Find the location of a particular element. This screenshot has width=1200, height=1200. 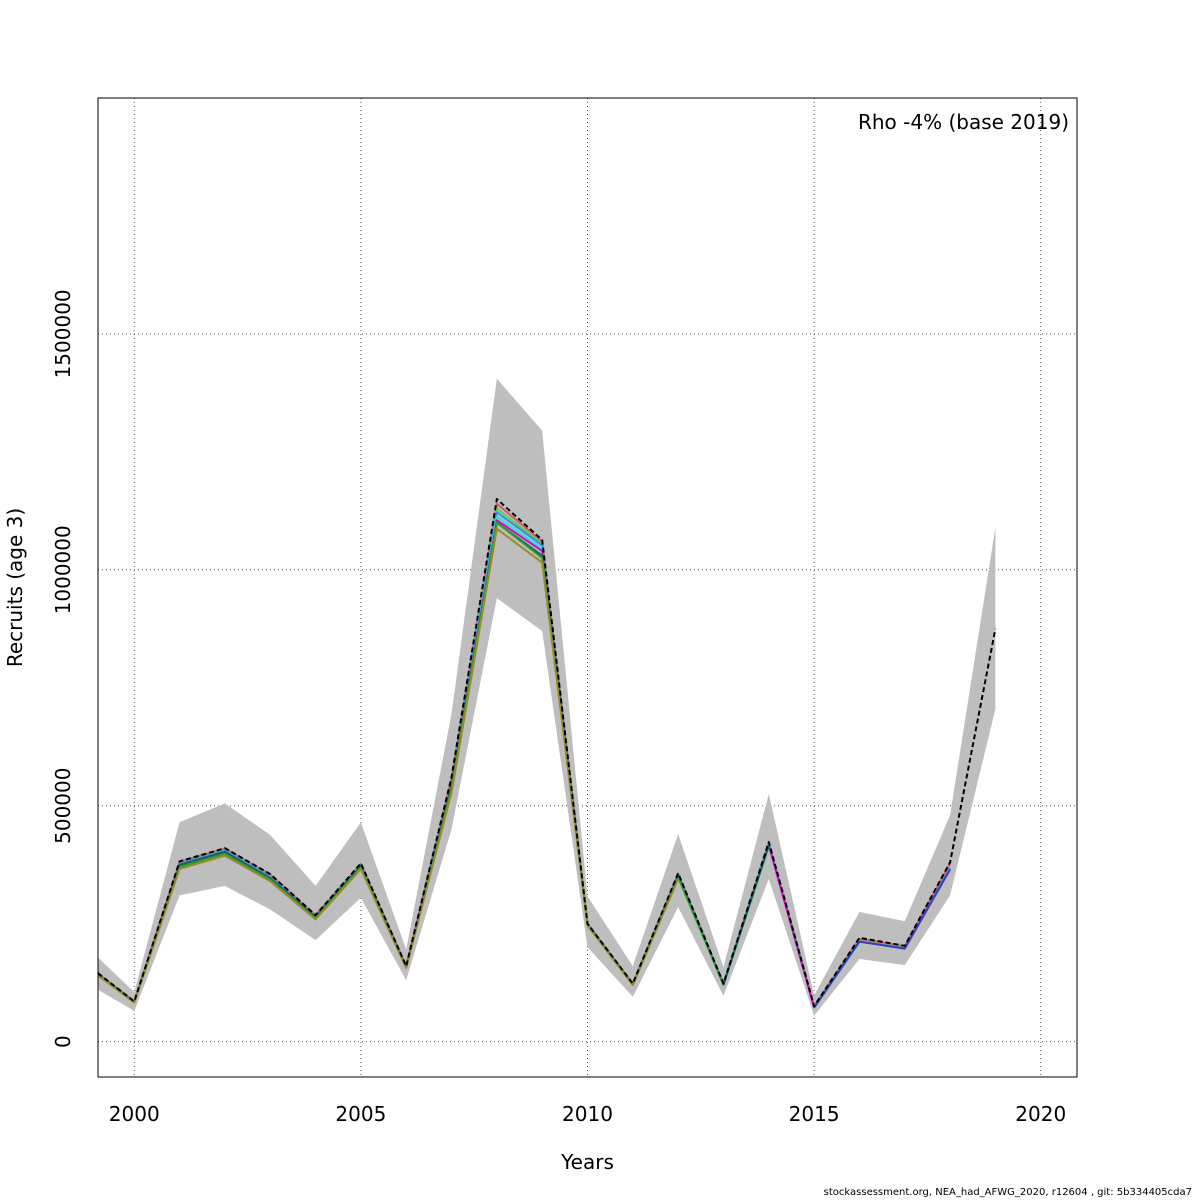

x-axis-ticks: 2000 2005 2010 2015 2020 is located at coordinates (587, 1114).